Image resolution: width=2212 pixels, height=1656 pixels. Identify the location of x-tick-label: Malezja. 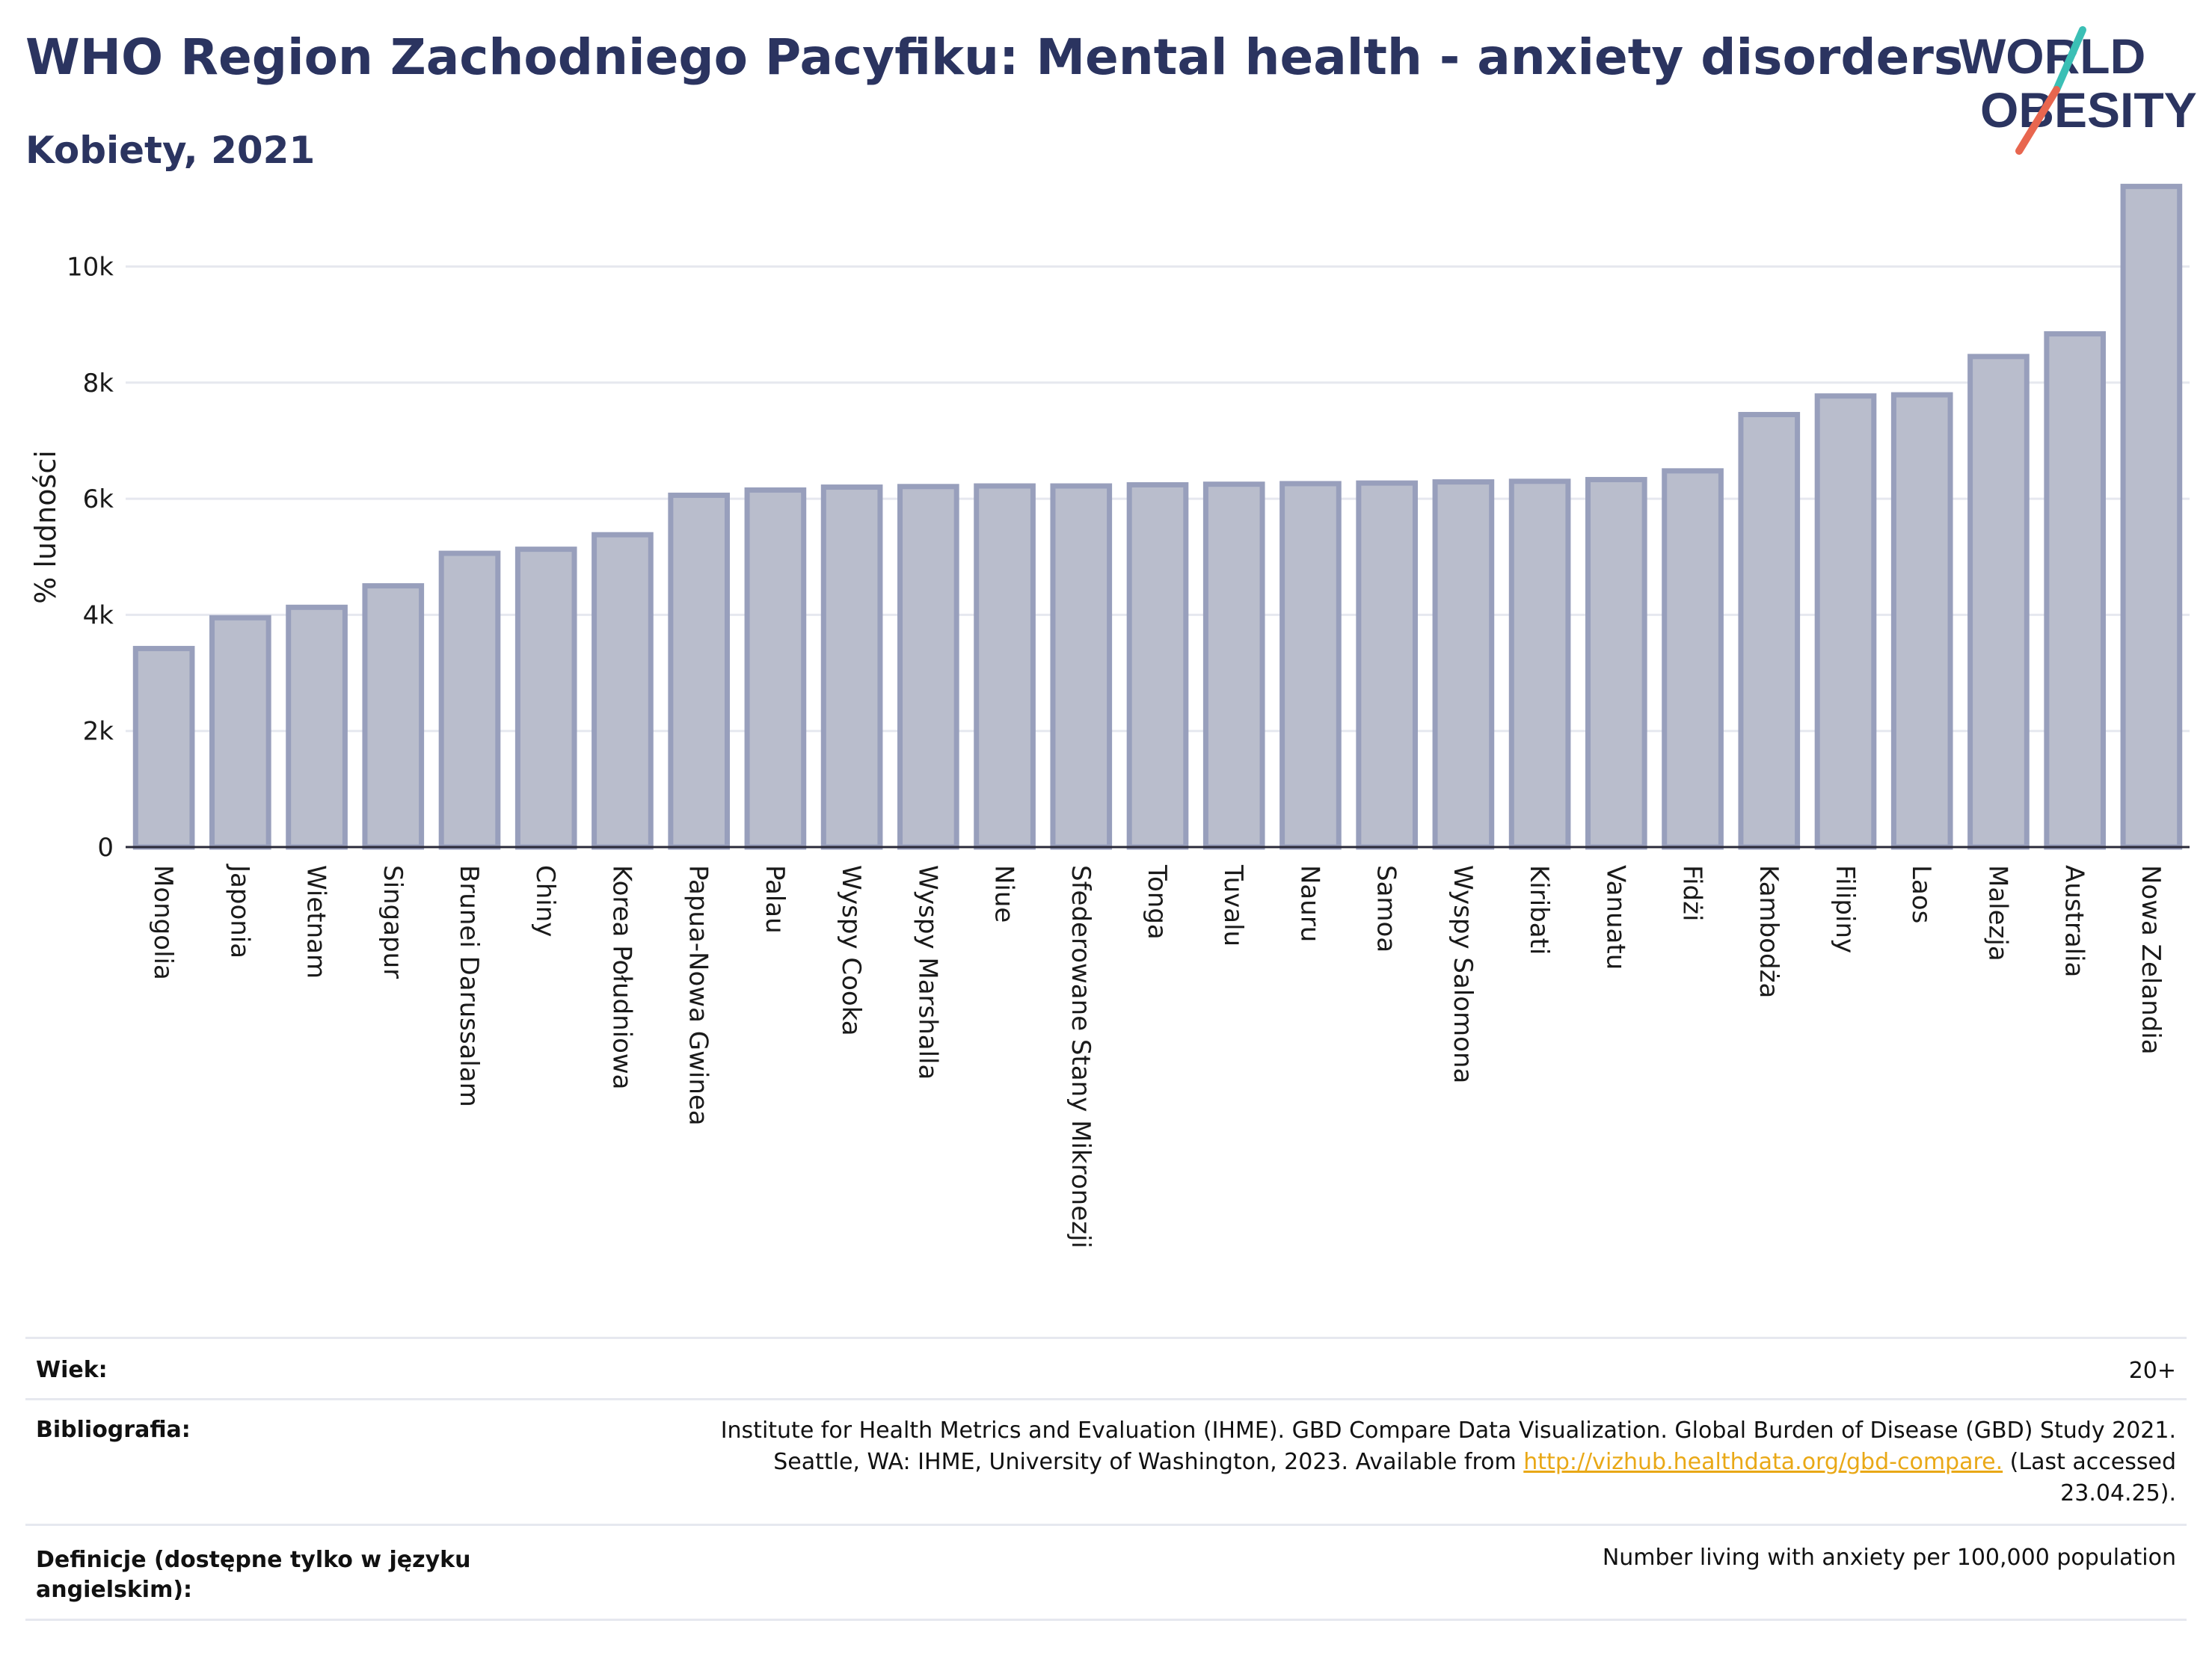
(1997, 913).